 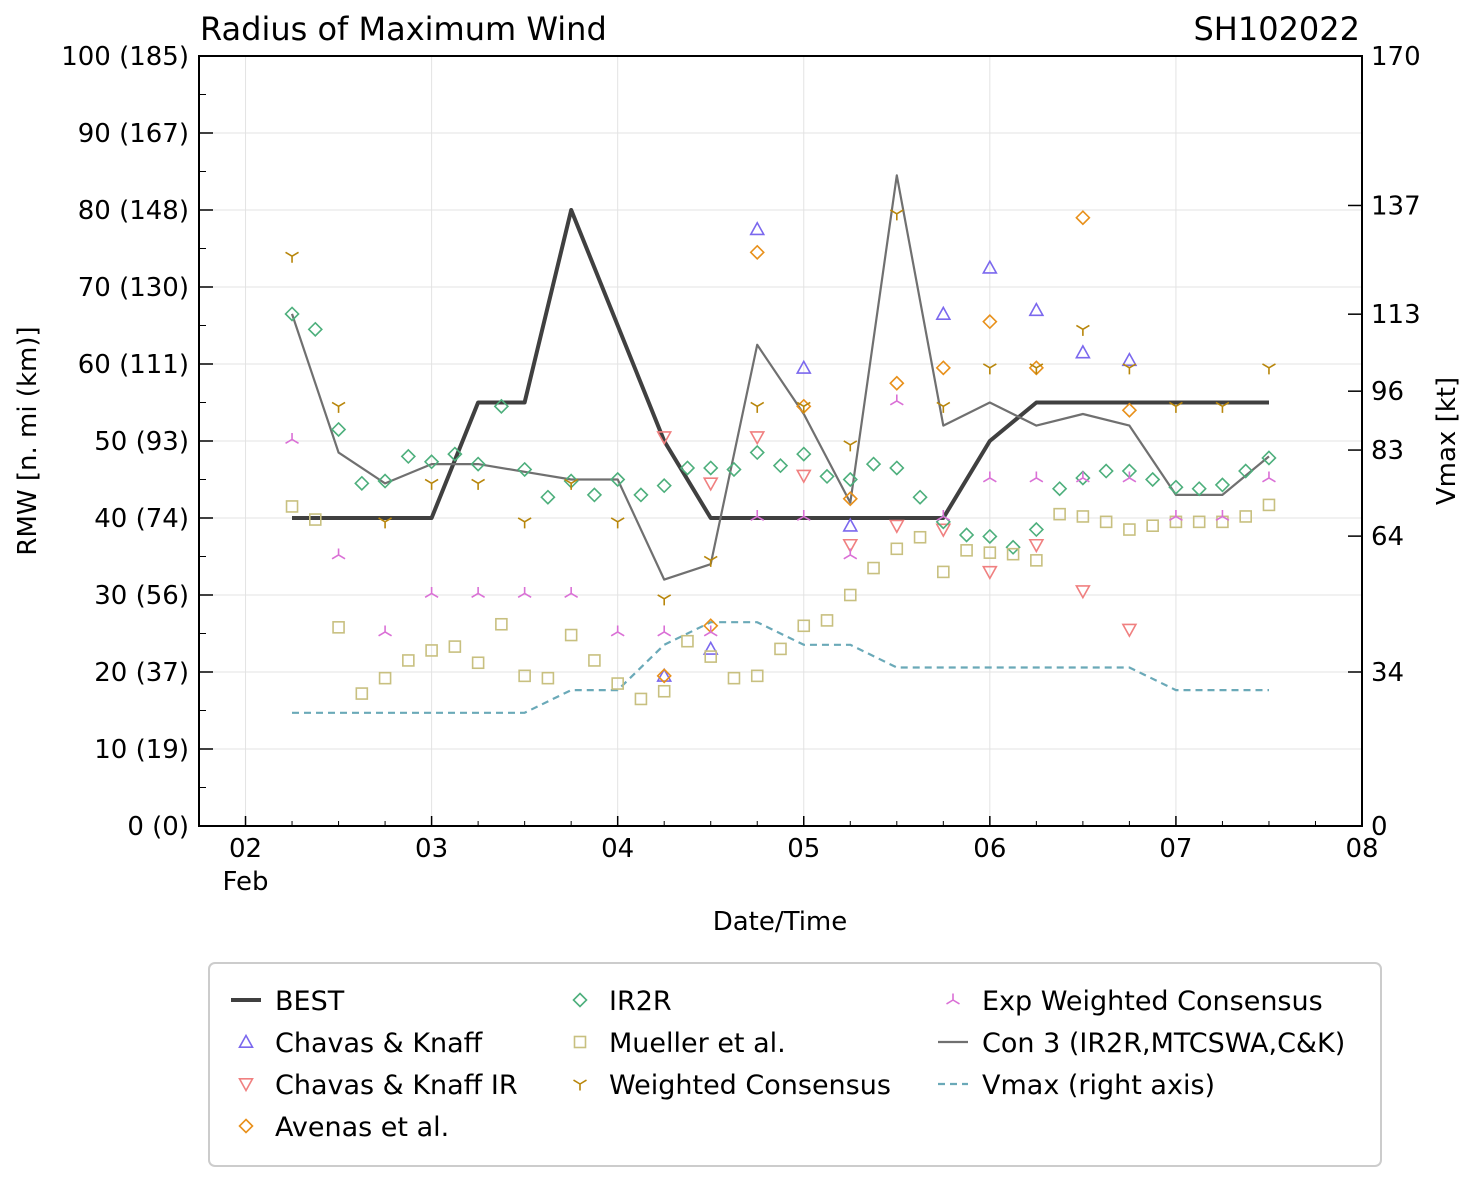 I want to click on legend-item-best: BEST, so click(x=288, y=1001).